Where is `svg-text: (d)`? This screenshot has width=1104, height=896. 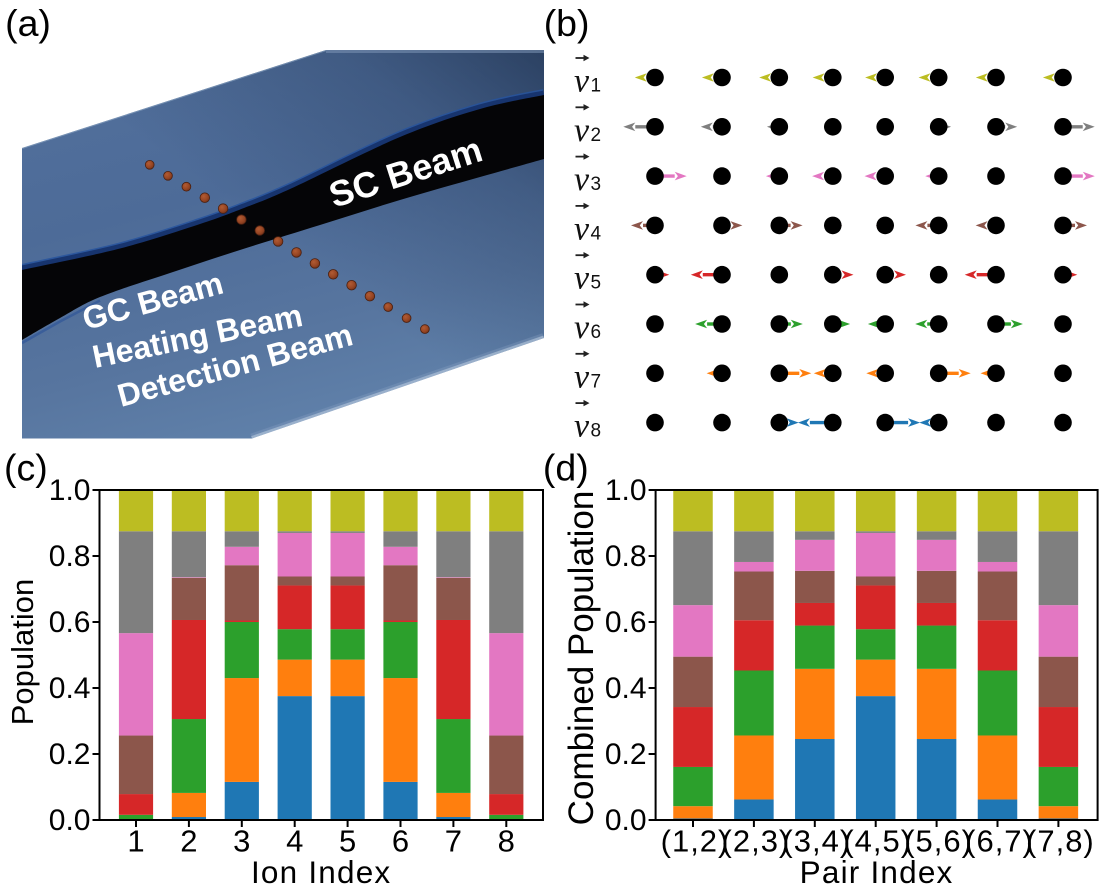 svg-text: (d) is located at coordinates (566, 468).